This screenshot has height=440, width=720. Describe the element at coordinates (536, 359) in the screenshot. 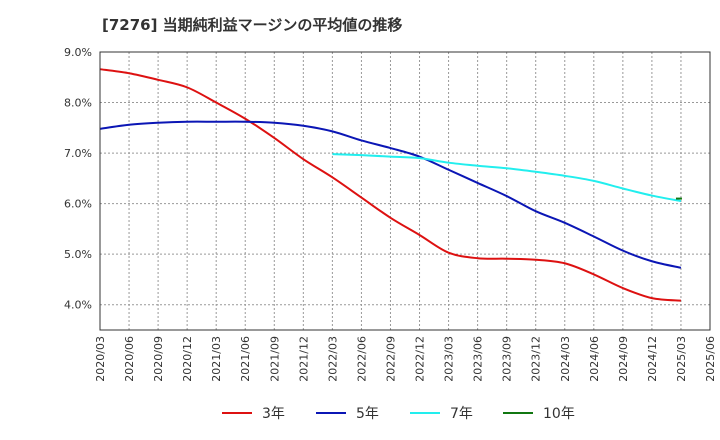

I see `x-tick-label: 2023/12` at that location.